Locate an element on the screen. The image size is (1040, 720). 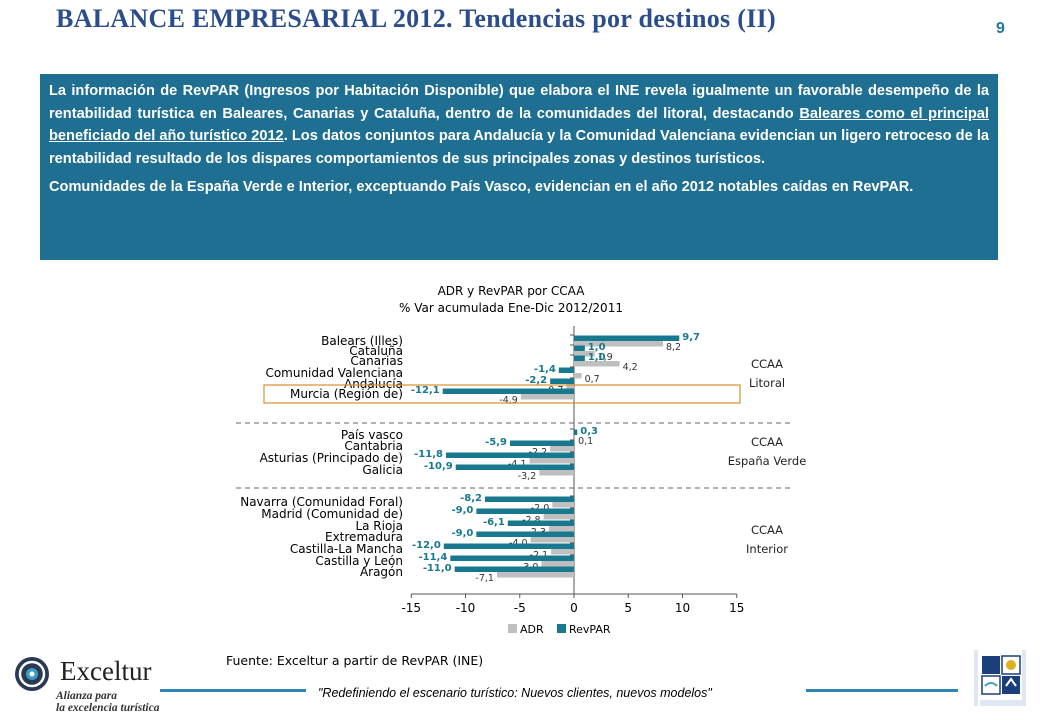
x-tick-label: 15 is located at coordinates (736, 608).